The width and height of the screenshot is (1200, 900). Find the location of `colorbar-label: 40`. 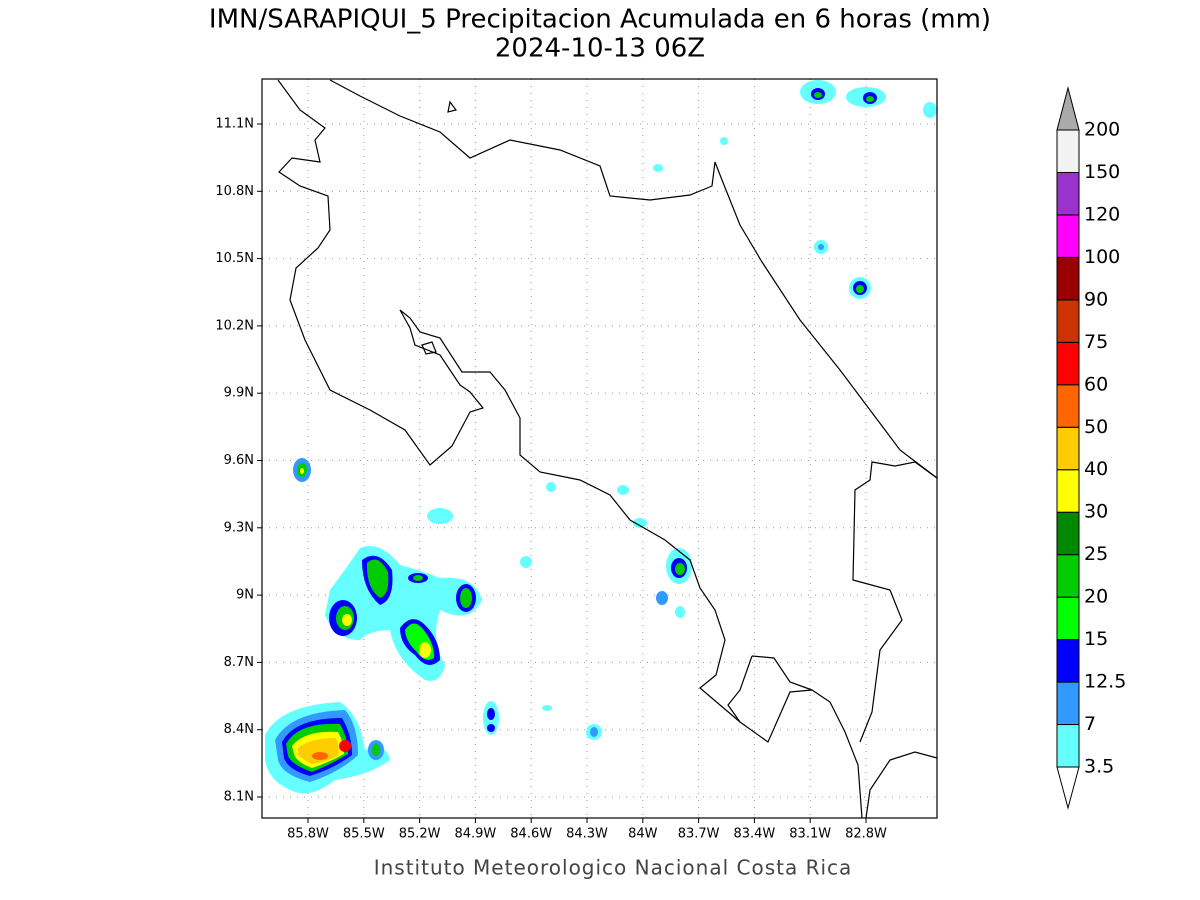

colorbar-label: 40 is located at coordinates (1096, 469).